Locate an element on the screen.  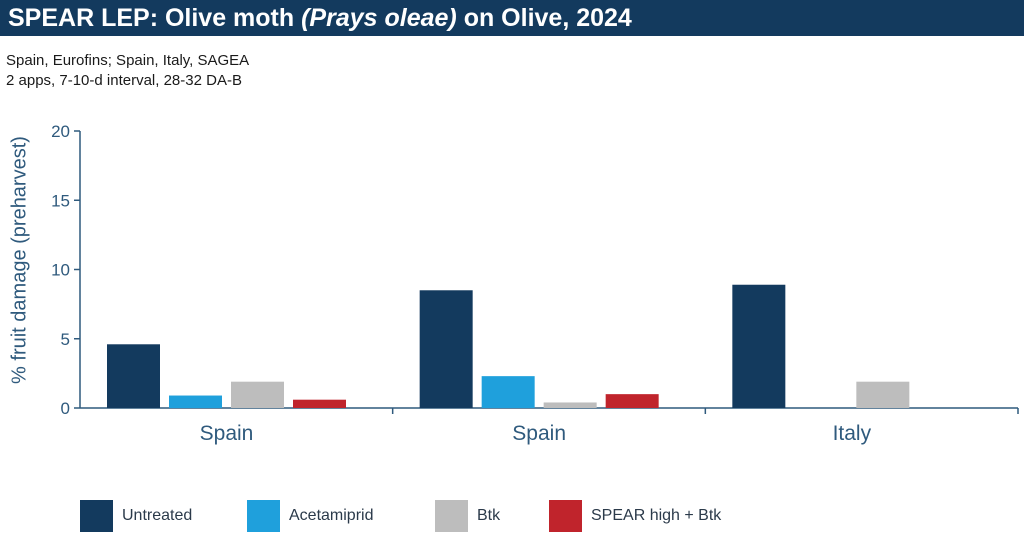
legend-item: Btk is located at coordinates (467, 516).